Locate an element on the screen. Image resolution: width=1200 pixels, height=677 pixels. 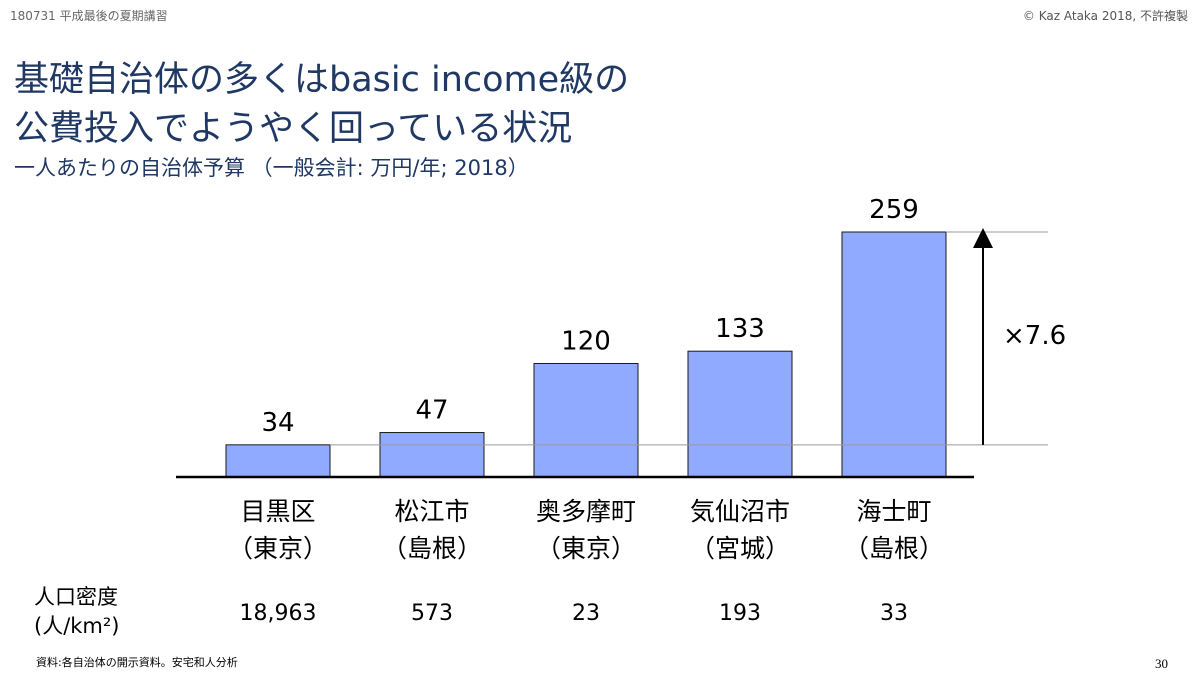
page-number: 30 is located at coordinates (1161, 663).